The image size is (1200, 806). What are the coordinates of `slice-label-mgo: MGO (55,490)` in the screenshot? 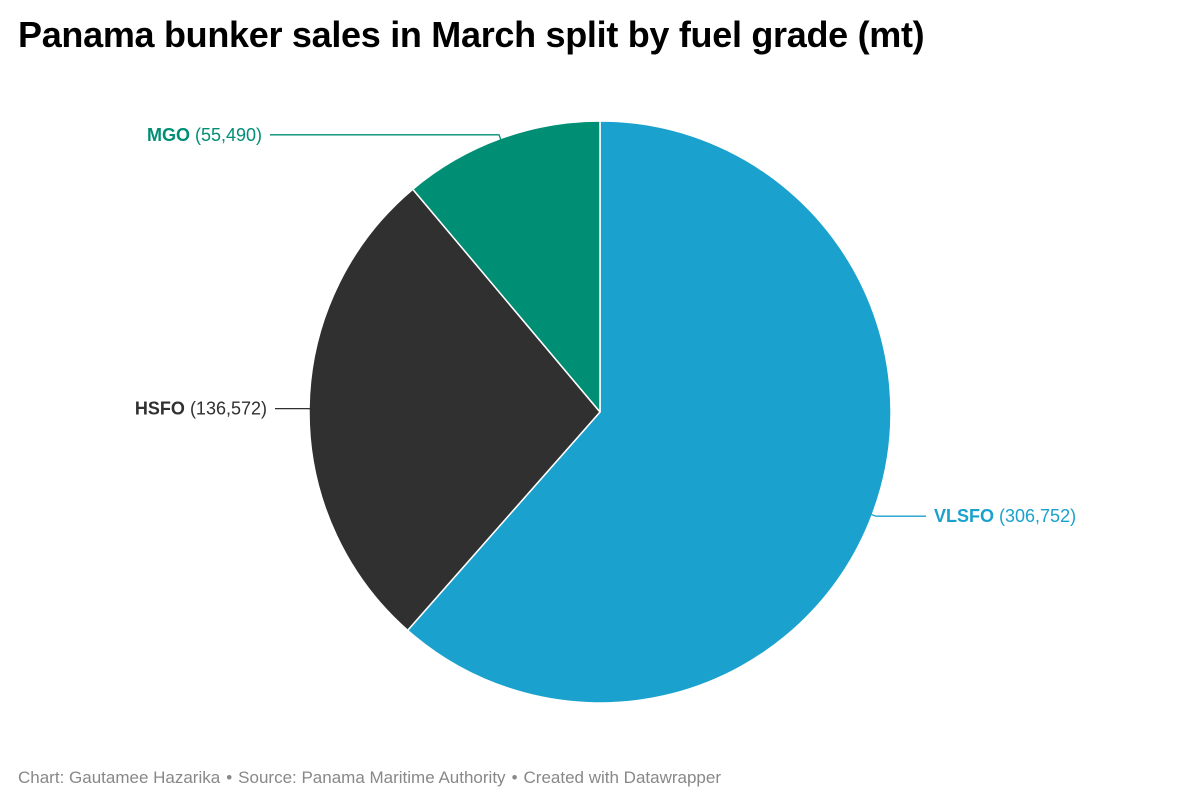 It's located at (204, 135).